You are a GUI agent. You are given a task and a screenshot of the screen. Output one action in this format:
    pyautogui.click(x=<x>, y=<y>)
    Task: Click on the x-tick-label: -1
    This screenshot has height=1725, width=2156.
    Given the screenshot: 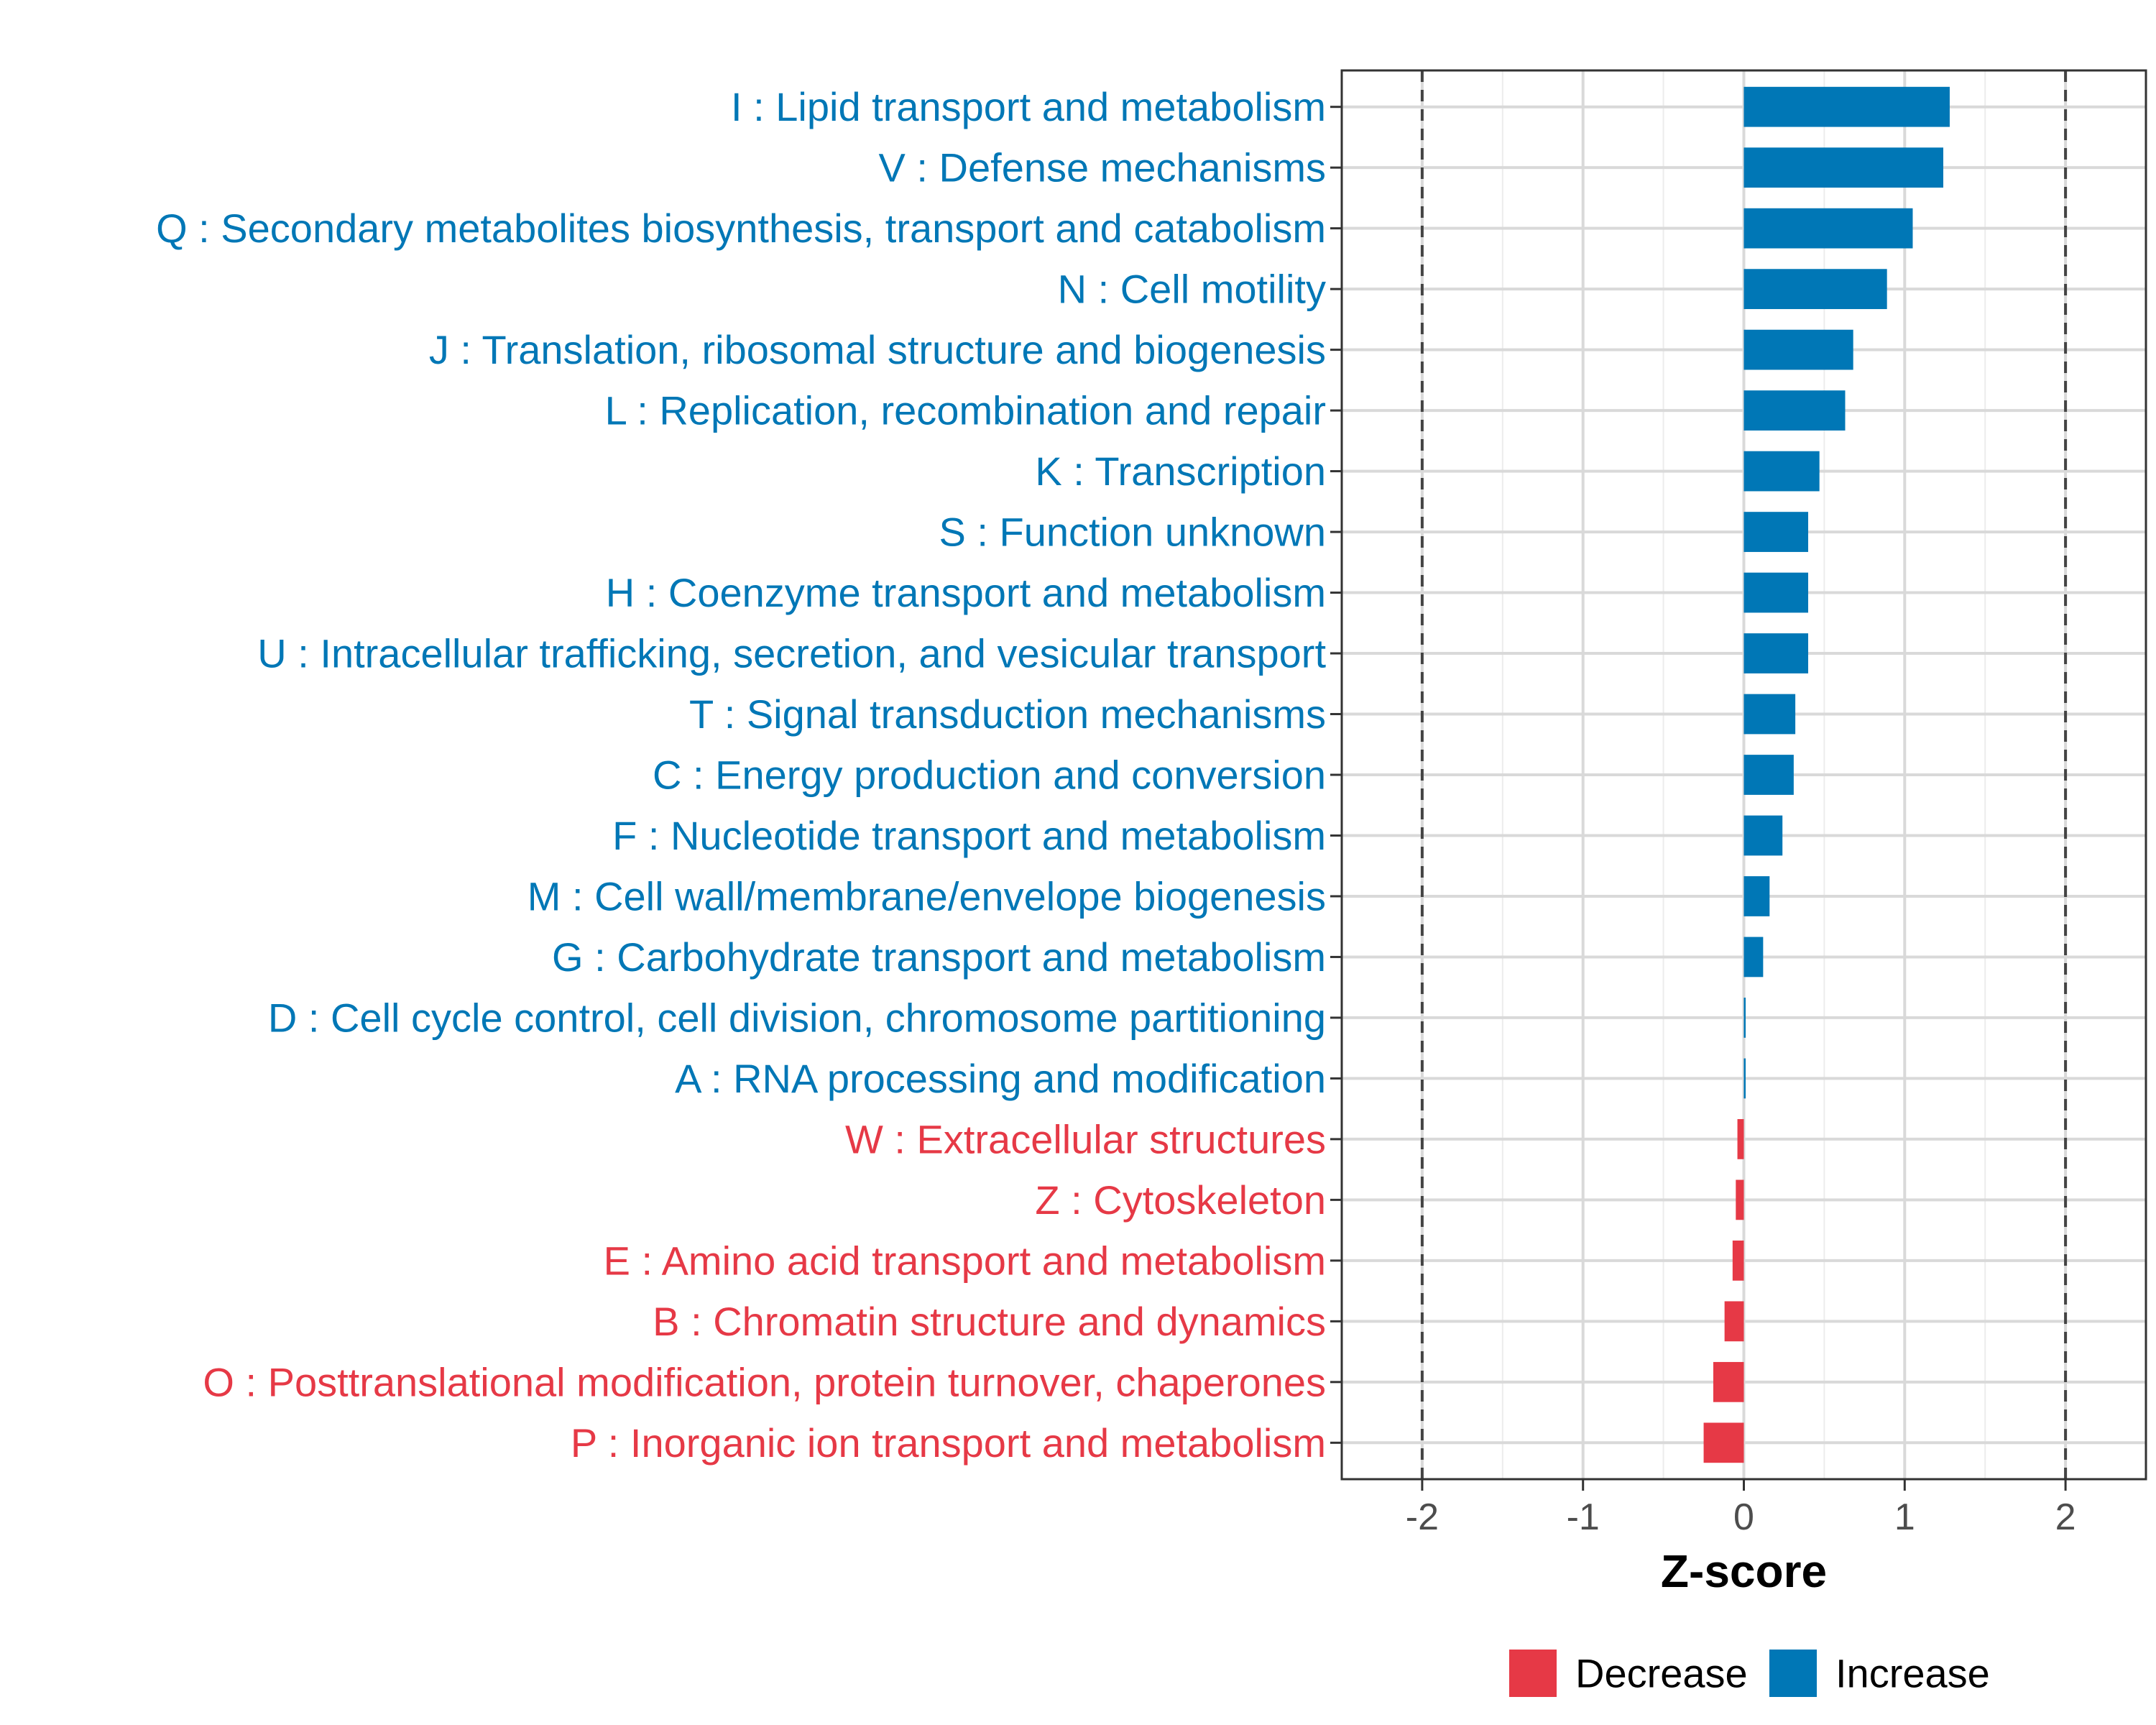 What is the action you would take?
    pyautogui.click(x=1584, y=1517)
    